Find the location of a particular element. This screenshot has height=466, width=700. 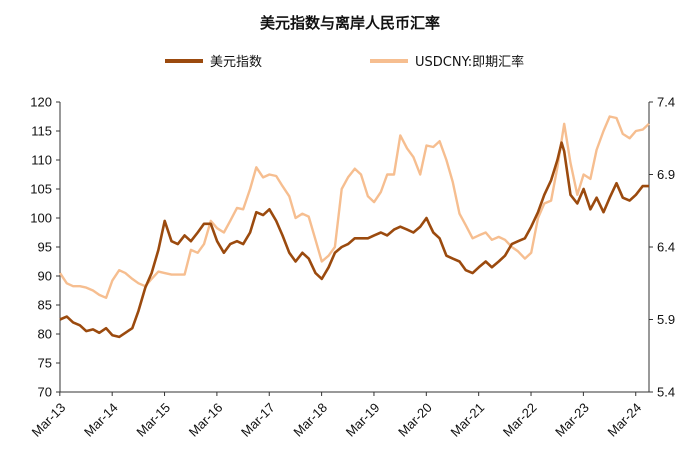

left-tick-label: 75 is located at coordinates (45, 363).